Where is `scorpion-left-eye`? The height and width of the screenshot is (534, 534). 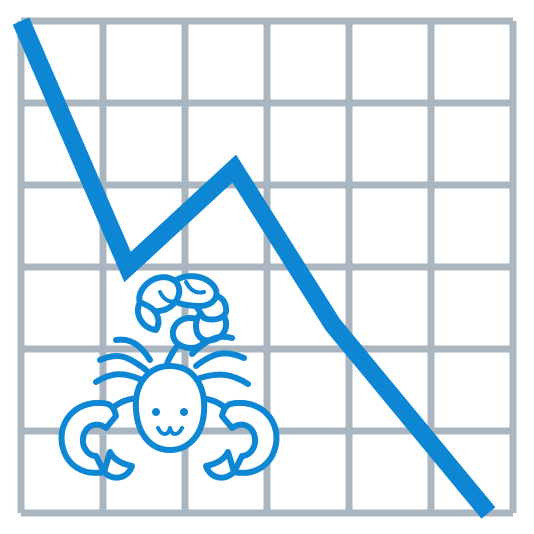
scorpion-left-eye is located at coordinates (156, 412).